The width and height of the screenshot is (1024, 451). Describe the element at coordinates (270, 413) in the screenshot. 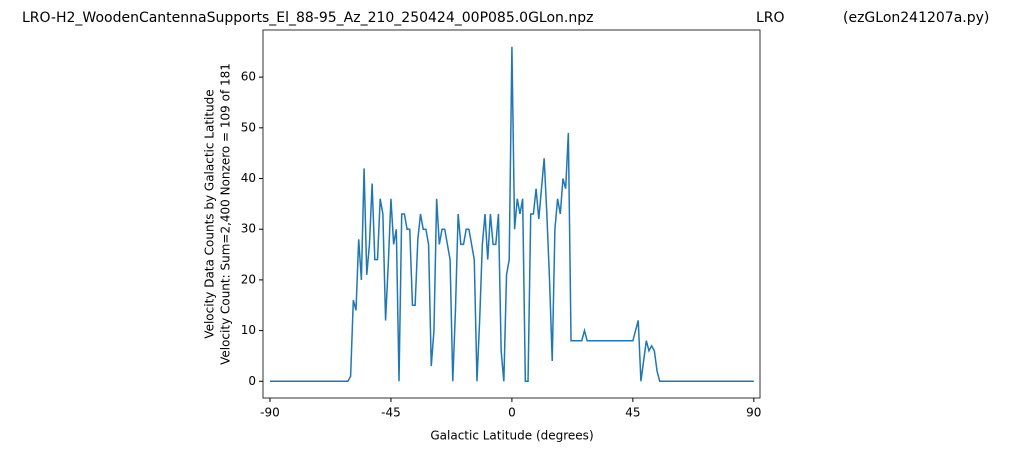

I see `x-tick-label: -90` at that location.